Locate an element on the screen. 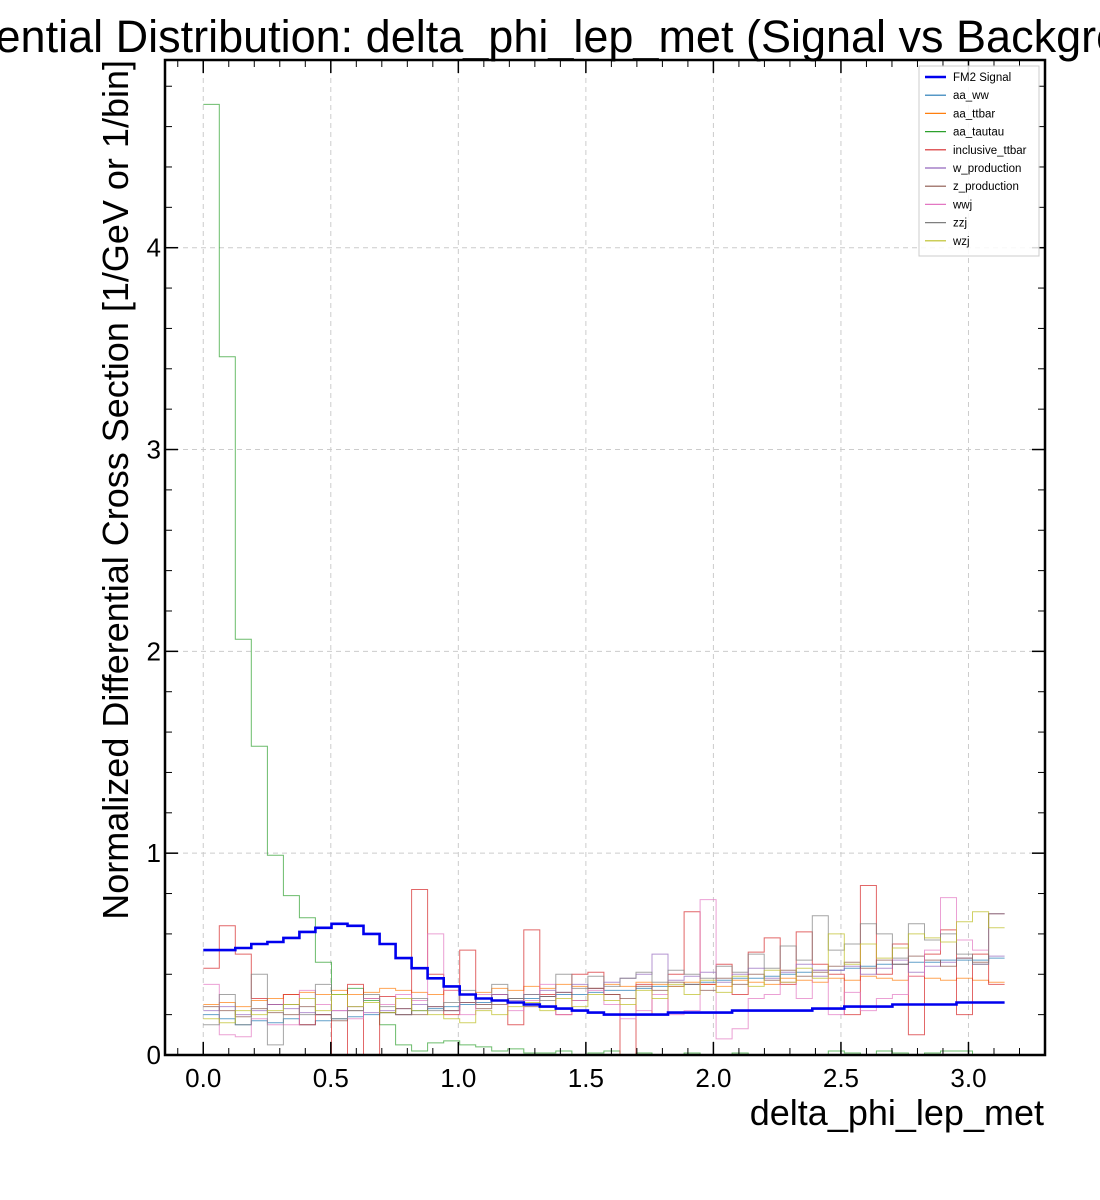 Image resolution: width=1100 pixels, height=1200 pixels. legend-box is located at coordinates (979, 161).